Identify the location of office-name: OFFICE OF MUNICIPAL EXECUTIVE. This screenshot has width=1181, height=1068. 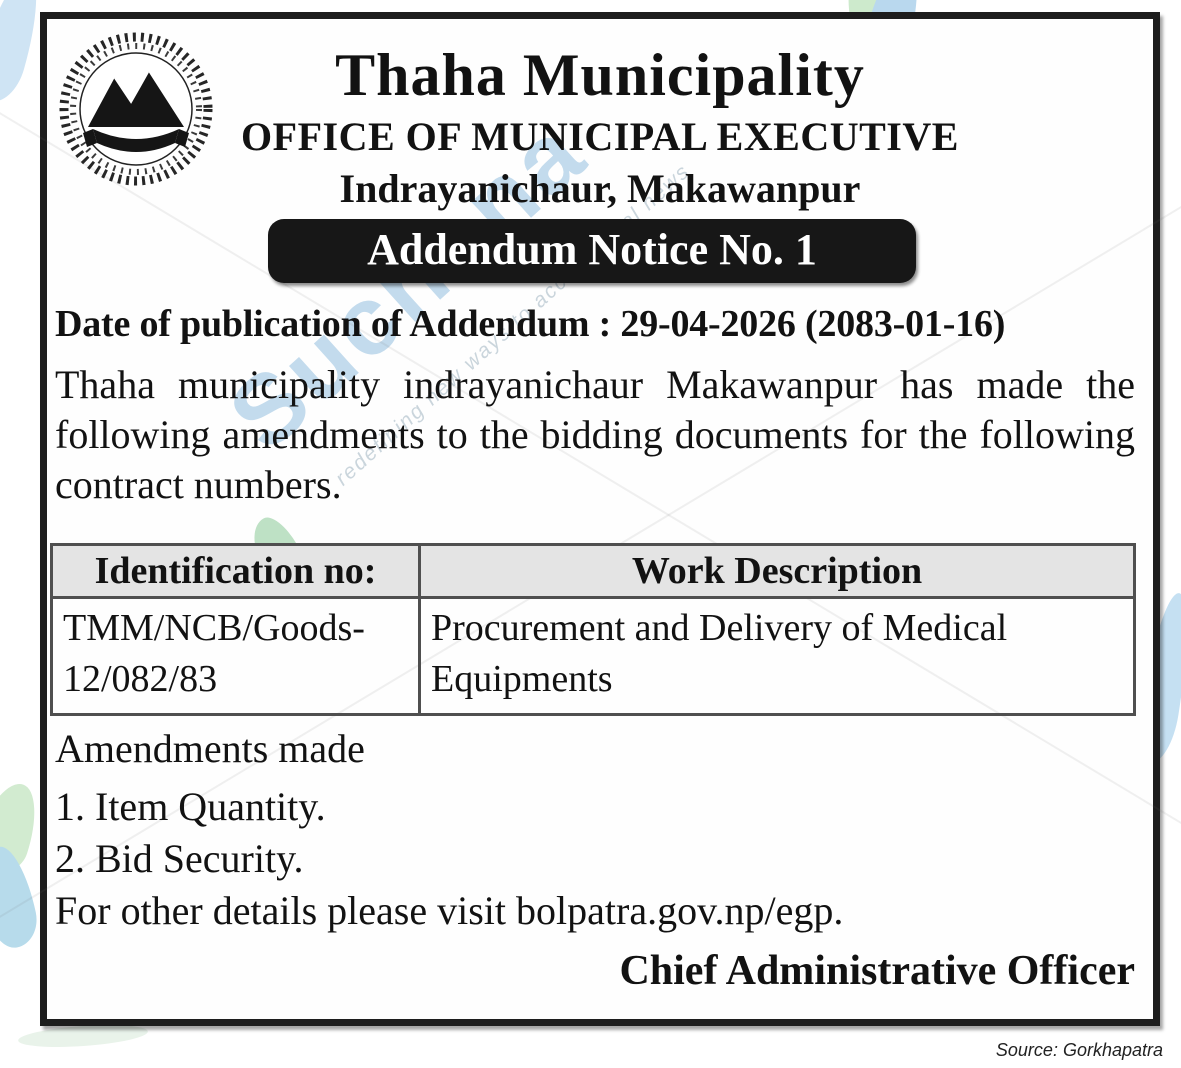
(600, 136).